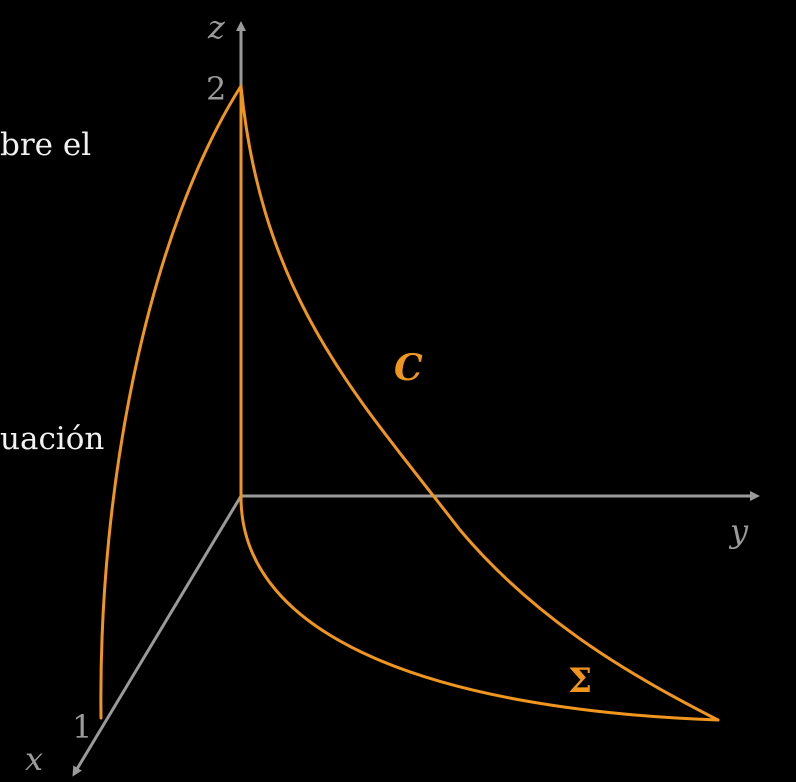  What do you see at coordinates (408, 368) in the screenshot?
I see `curve-c-label: C` at bounding box center [408, 368].